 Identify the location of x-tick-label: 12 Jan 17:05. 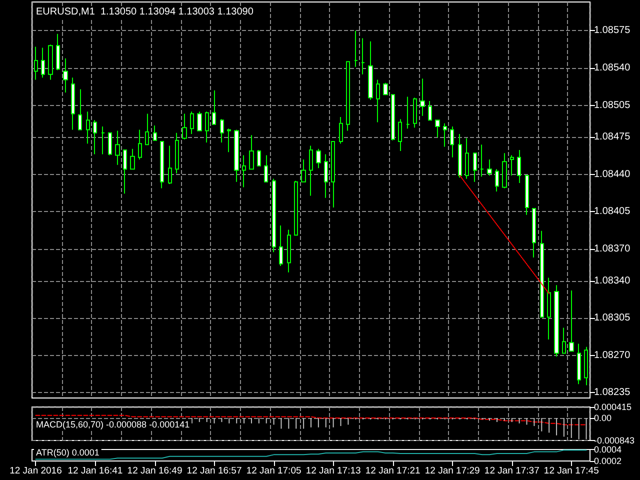
(274, 471).